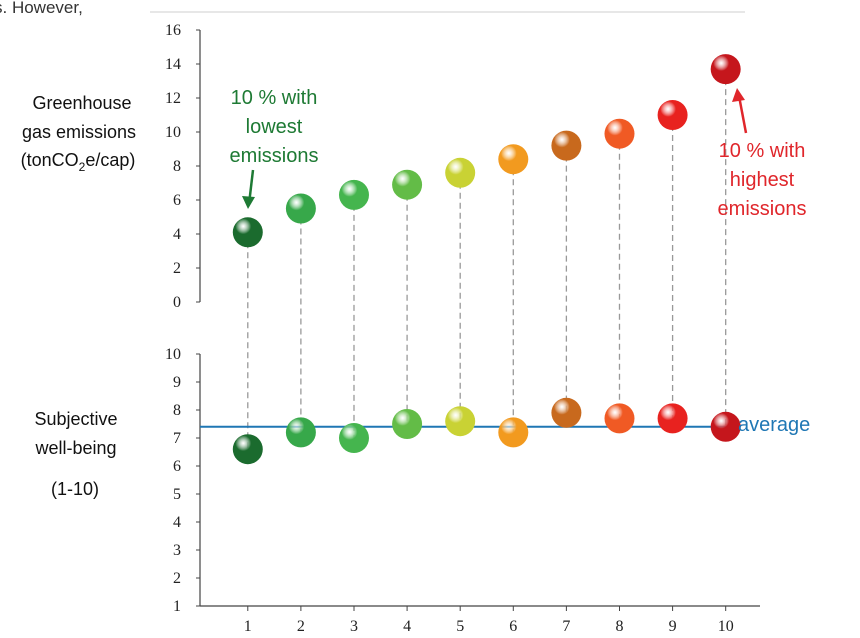  Describe the element at coordinates (742, 114) in the screenshot. I see `annotation-highest-arrow` at that location.